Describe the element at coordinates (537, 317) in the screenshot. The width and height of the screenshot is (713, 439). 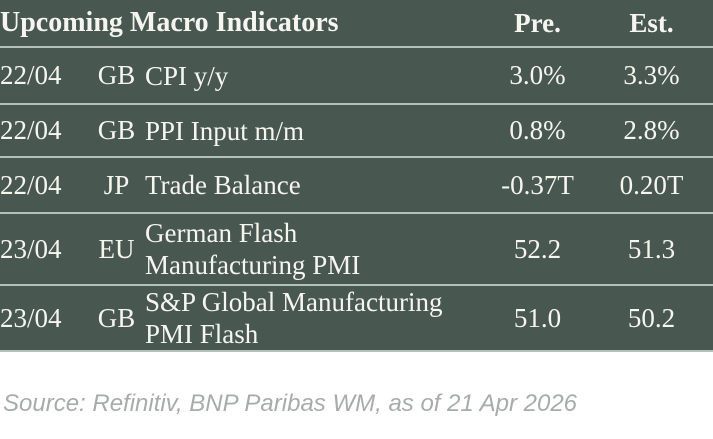
I see `cell-pre-value: 51.0` at that location.